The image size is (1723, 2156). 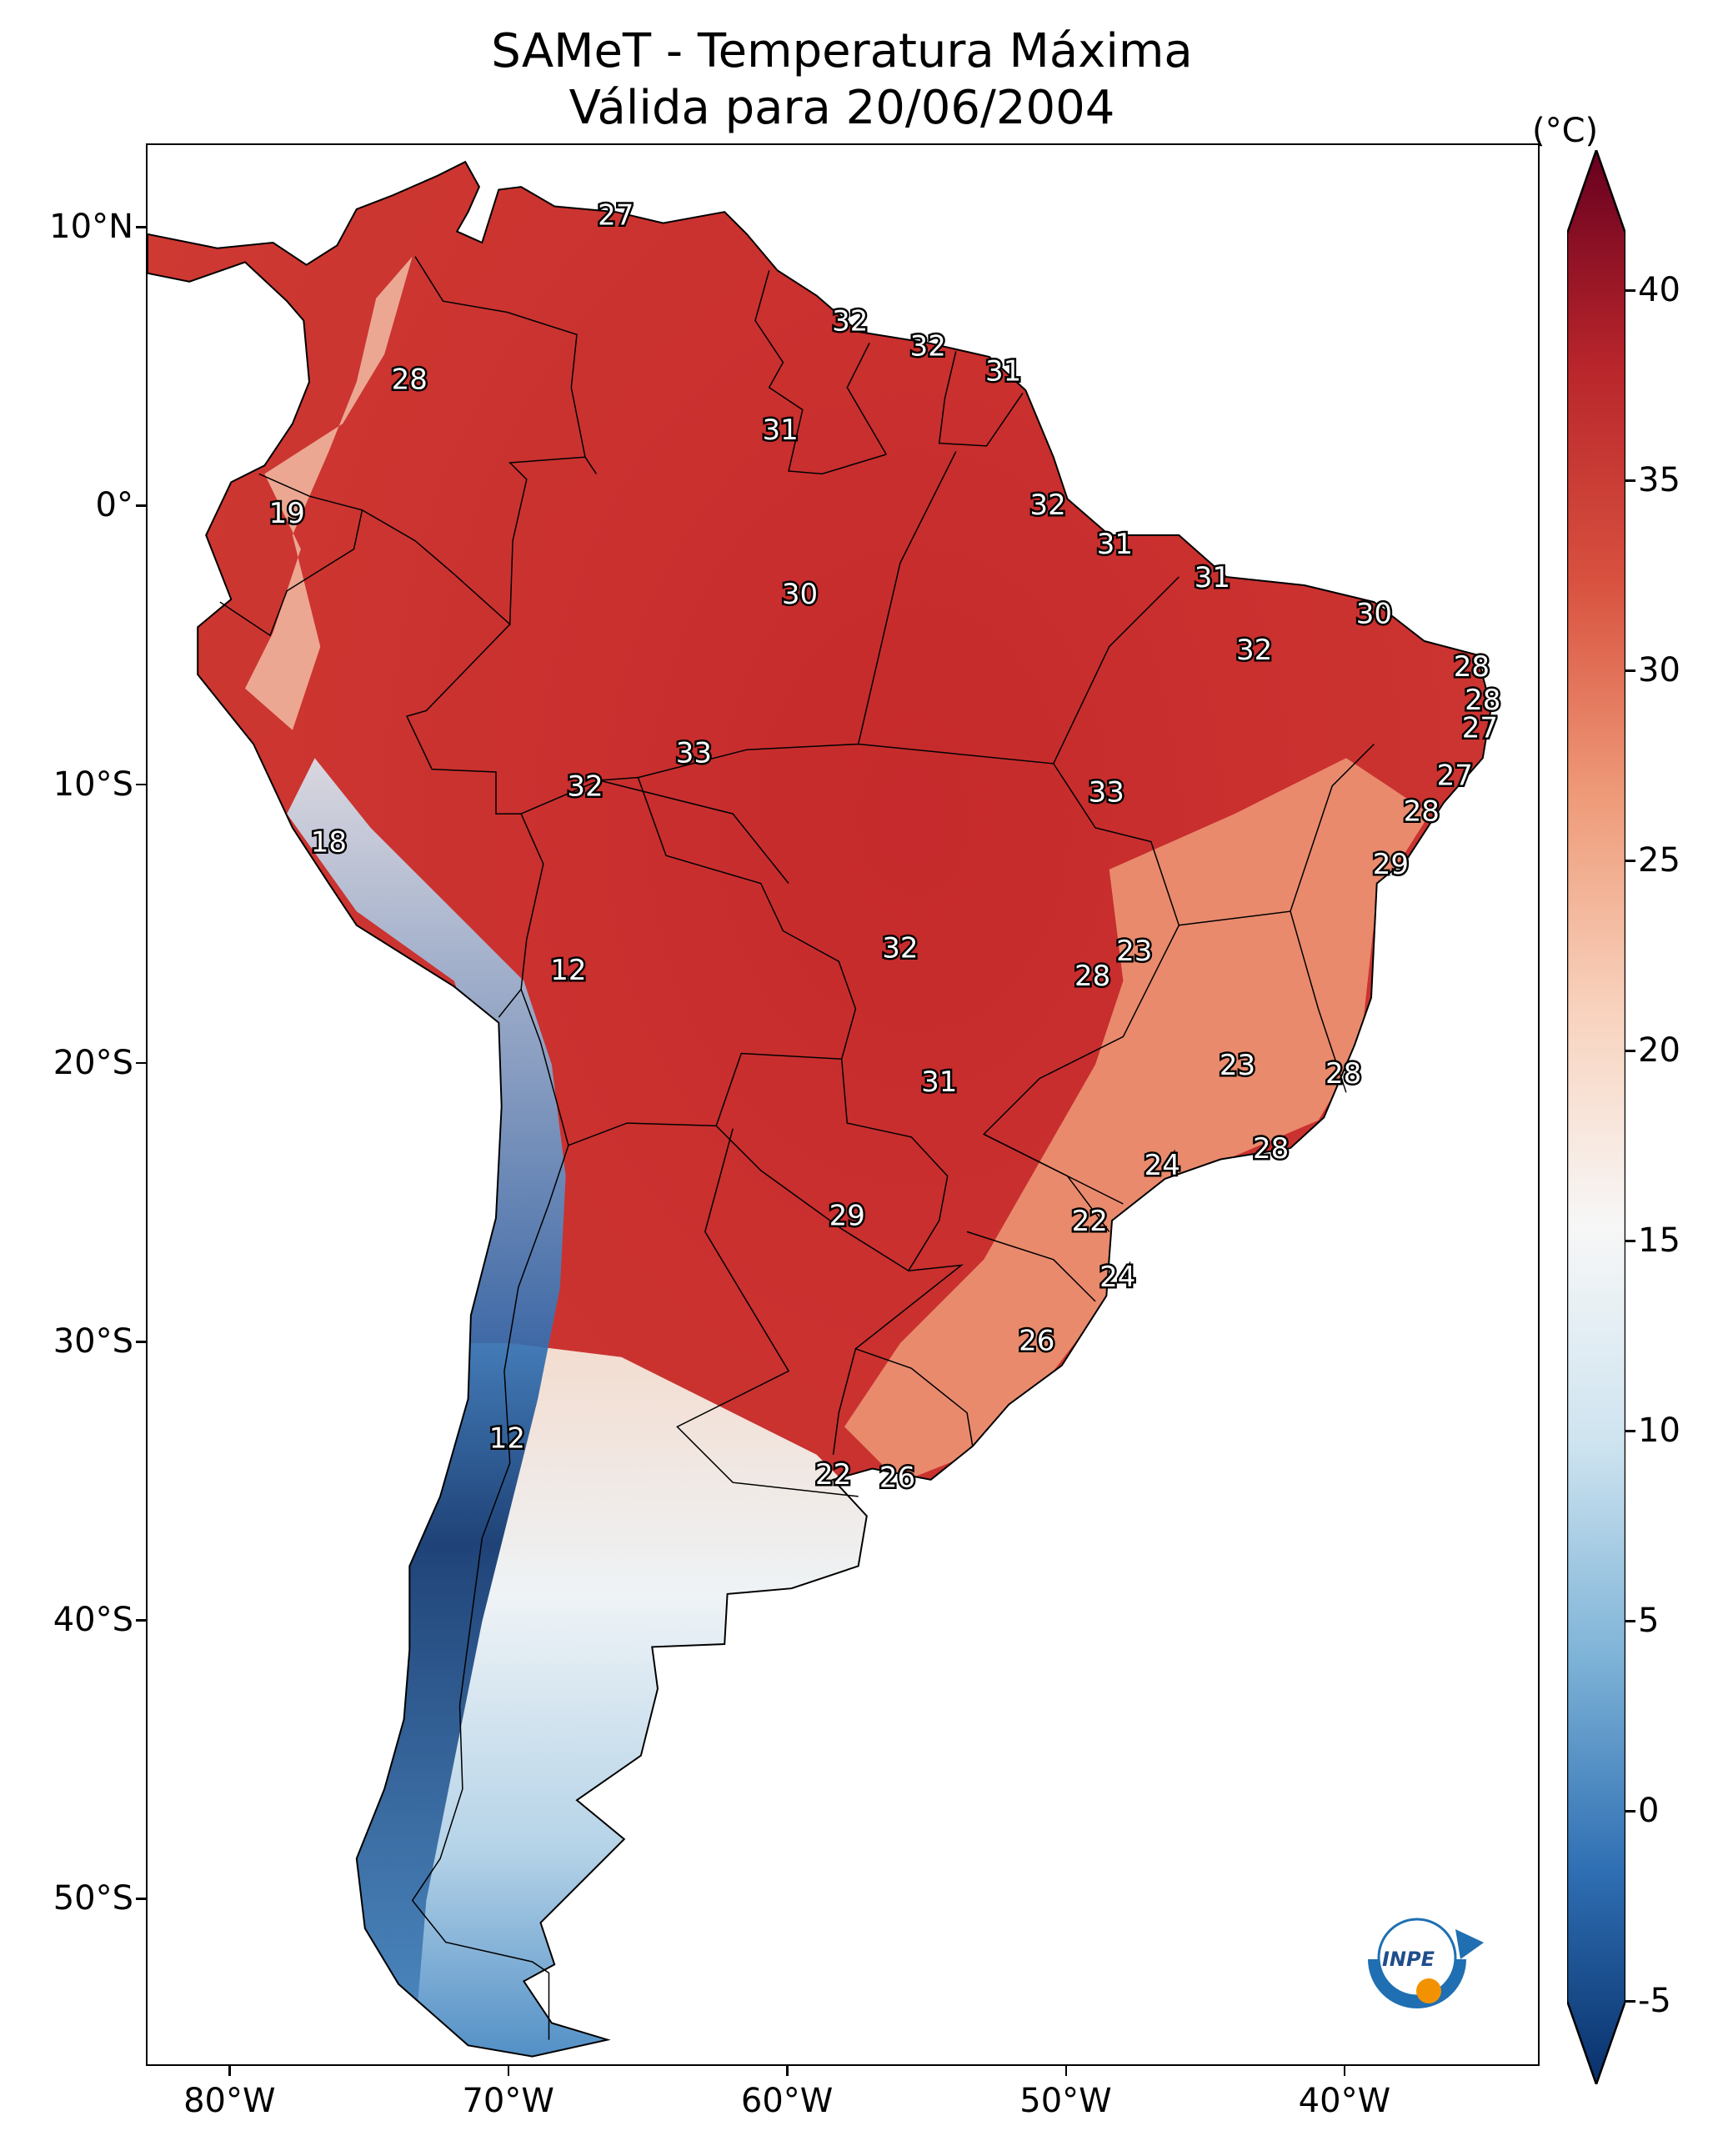 What do you see at coordinates (787, 2101) in the screenshot?
I see `longitude-tick-label: 60°W` at bounding box center [787, 2101].